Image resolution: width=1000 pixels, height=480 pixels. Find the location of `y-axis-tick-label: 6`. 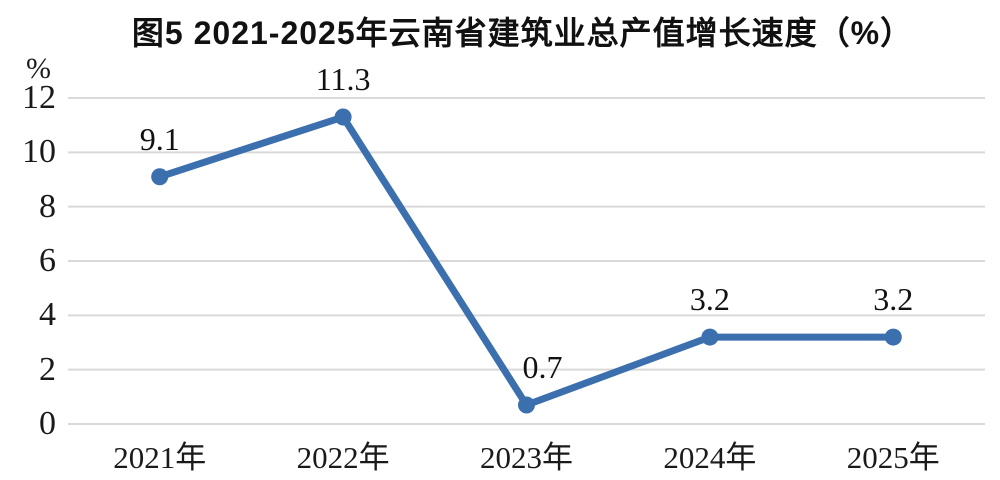

y-axis-tick-label: 6 is located at coordinates (47, 260).